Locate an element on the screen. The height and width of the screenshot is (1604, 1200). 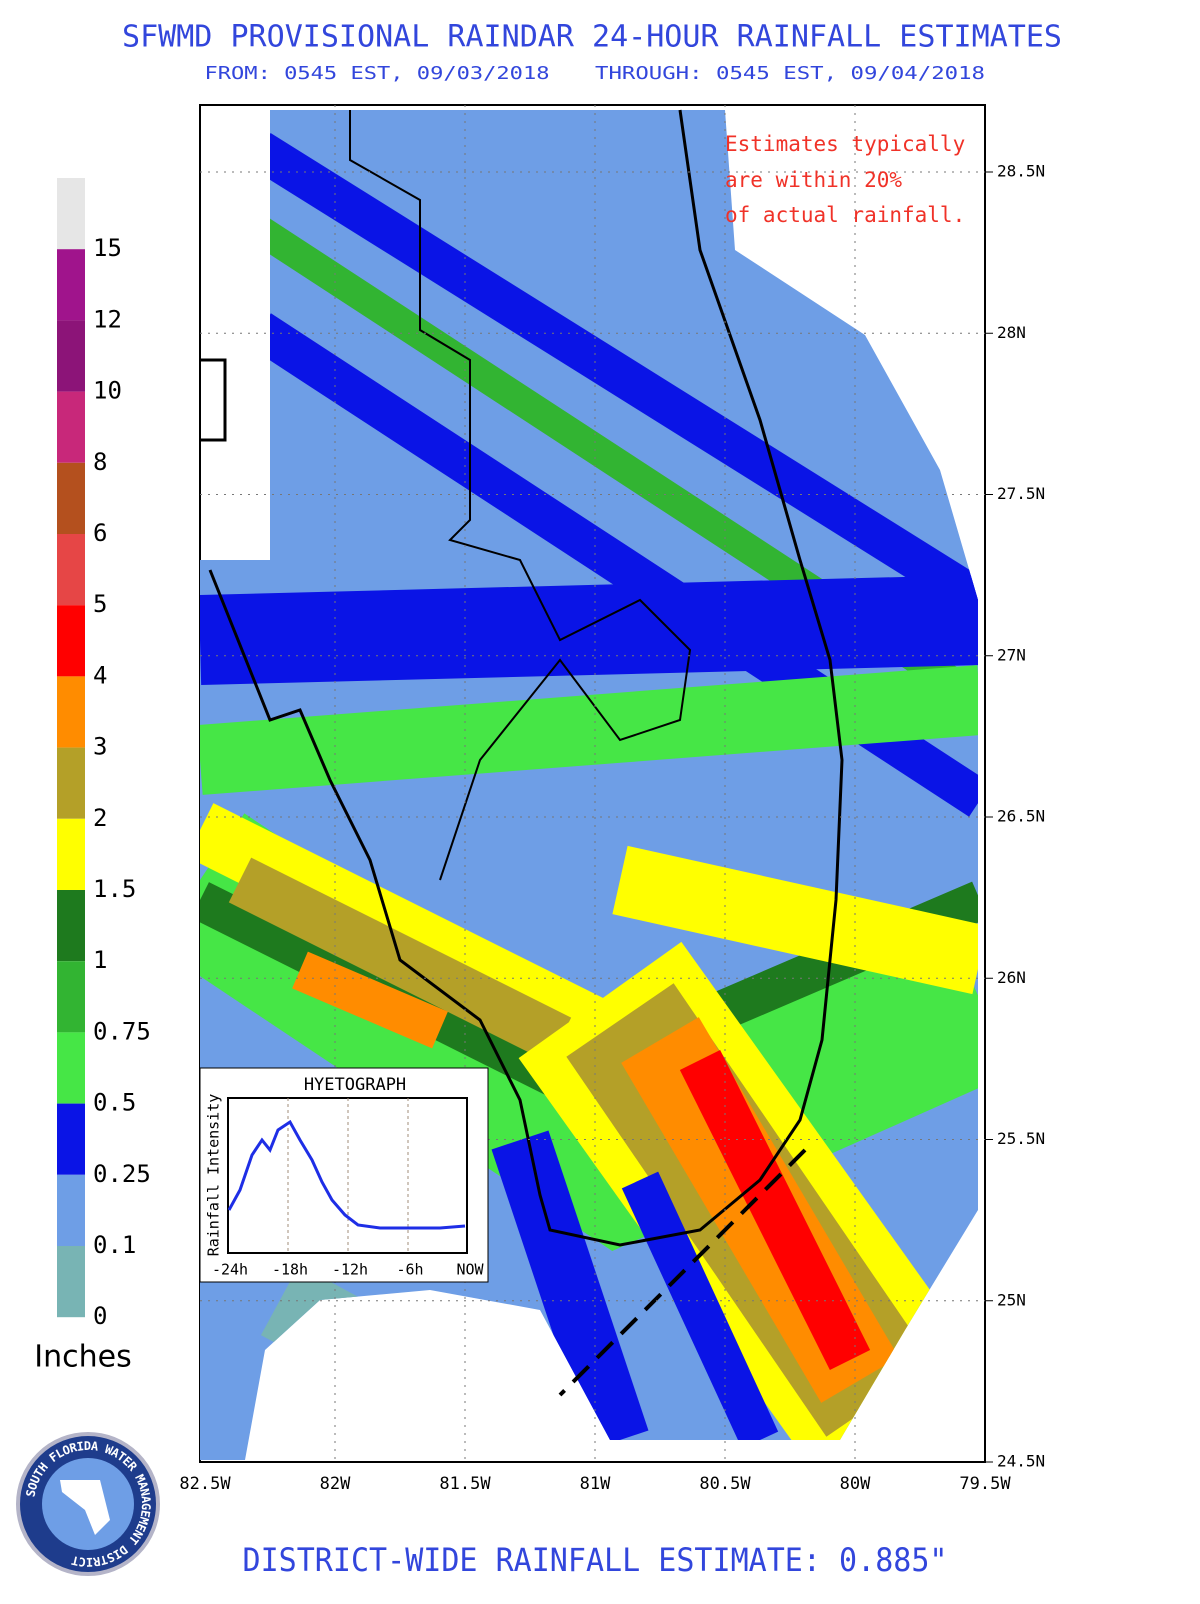
lat-label: 26.5N is located at coordinates (1021, 816).